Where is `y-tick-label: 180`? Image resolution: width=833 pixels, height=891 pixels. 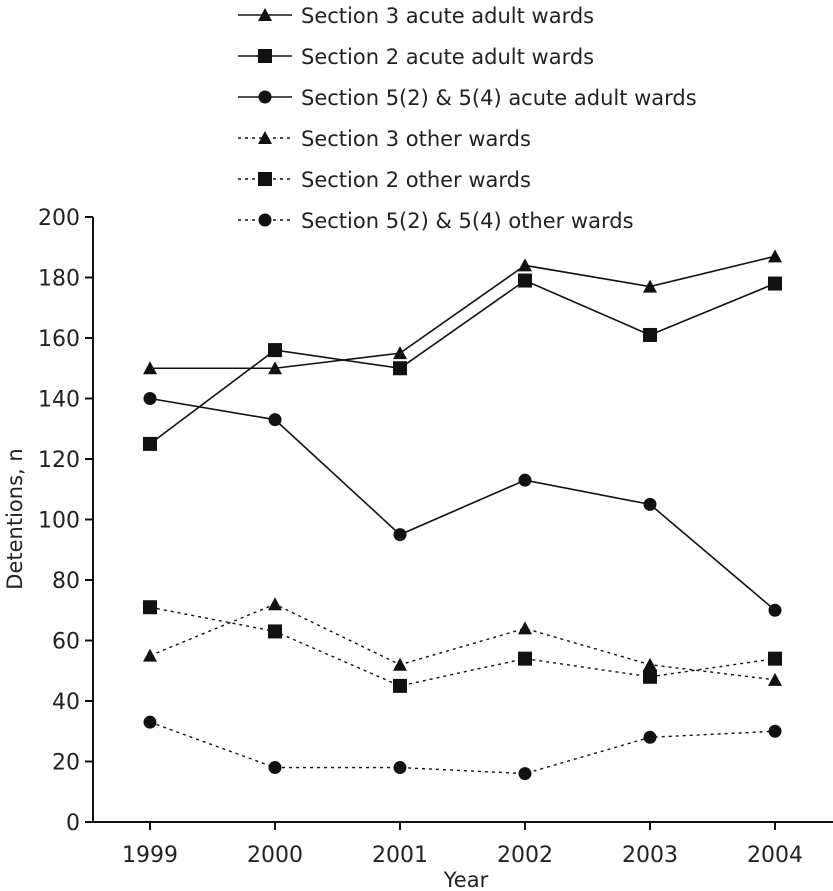 y-tick-label: 180 is located at coordinates (59, 279).